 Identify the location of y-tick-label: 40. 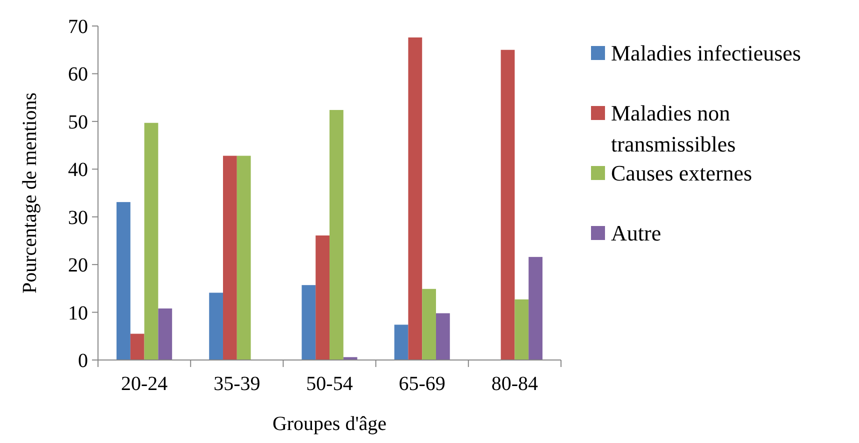
(78, 170).